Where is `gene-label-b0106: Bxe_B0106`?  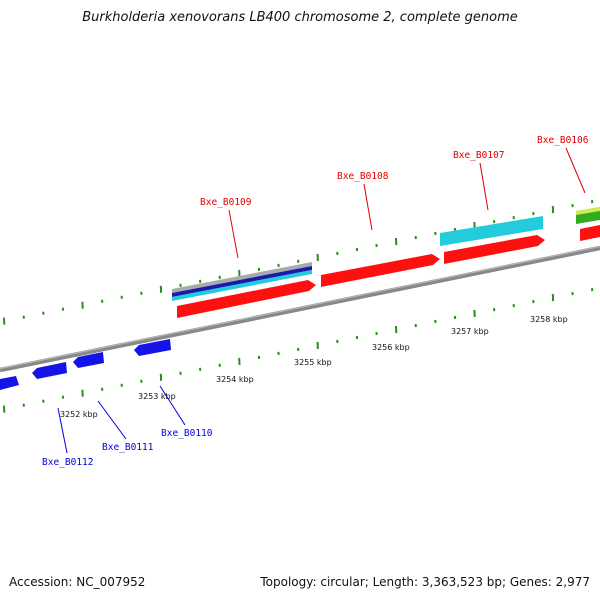
gene-label-b0106: Bxe_B0106 is located at coordinates (563, 140).